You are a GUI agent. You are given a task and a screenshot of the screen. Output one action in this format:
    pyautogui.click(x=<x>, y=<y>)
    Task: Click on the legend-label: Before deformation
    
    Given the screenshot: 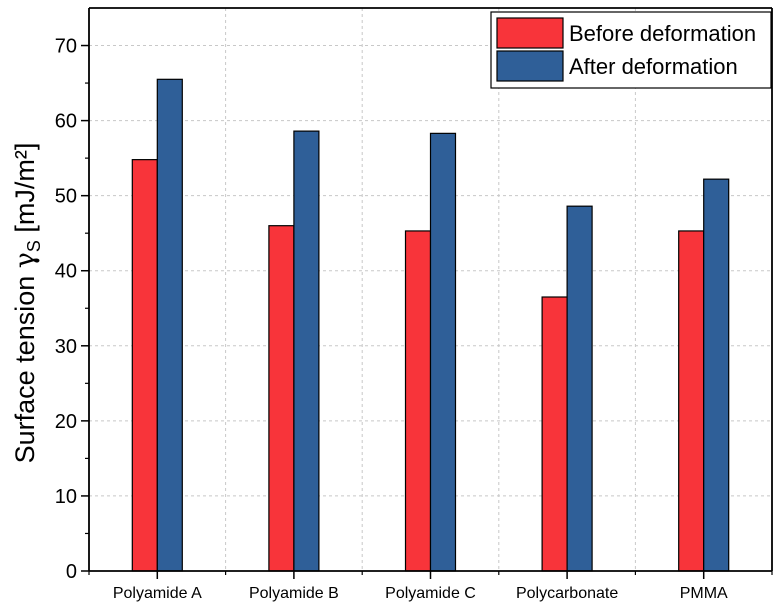 What is the action you would take?
    pyautogui.click(x=662, y=33)
    